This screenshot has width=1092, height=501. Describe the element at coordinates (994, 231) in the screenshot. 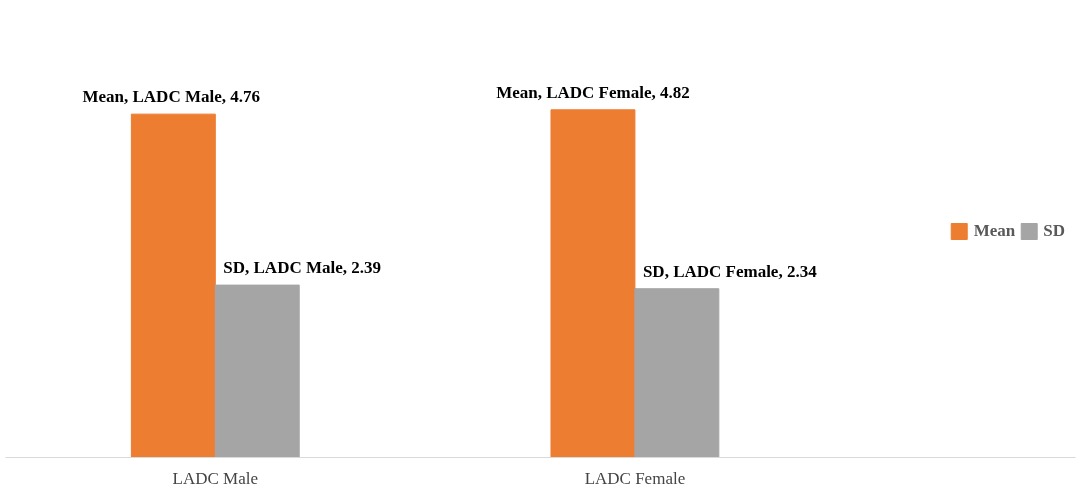

I see `legend-label: Mean` at that location.